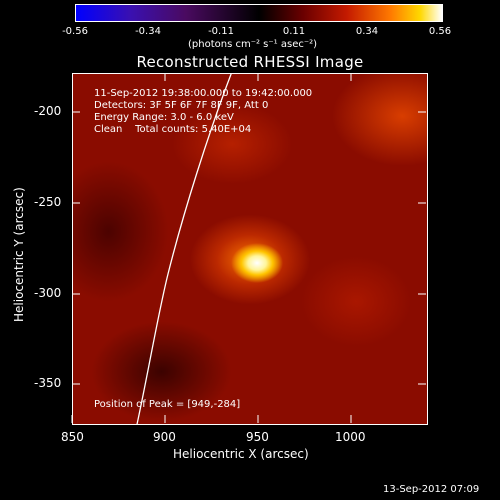 This screenshot has height=500, width=500. I want to click on colorbar, so click(259, 13).